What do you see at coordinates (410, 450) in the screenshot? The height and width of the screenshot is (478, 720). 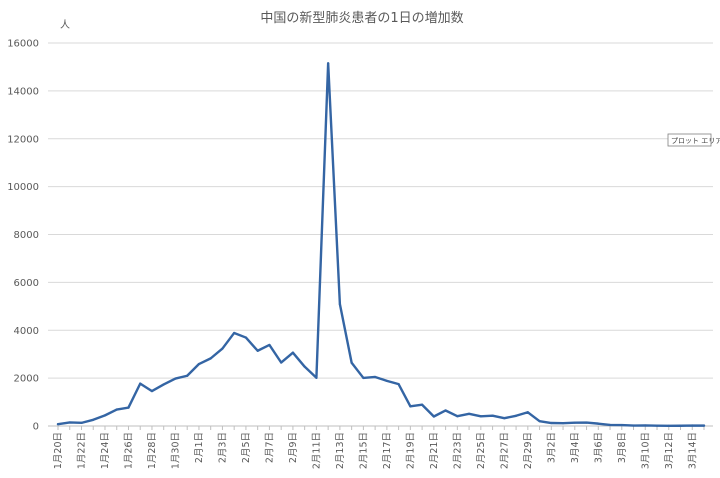 I see `x-tick-label: 2月19日` at bounding box center [410, 450].